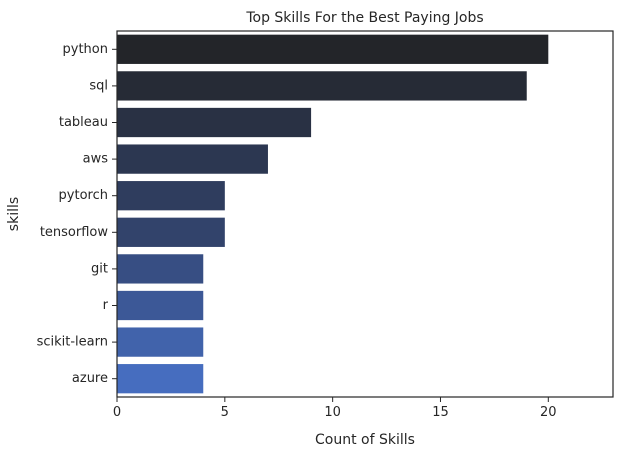 This screenshot has height=457, width=622. I want to click on bar-python, so click(333, 49).